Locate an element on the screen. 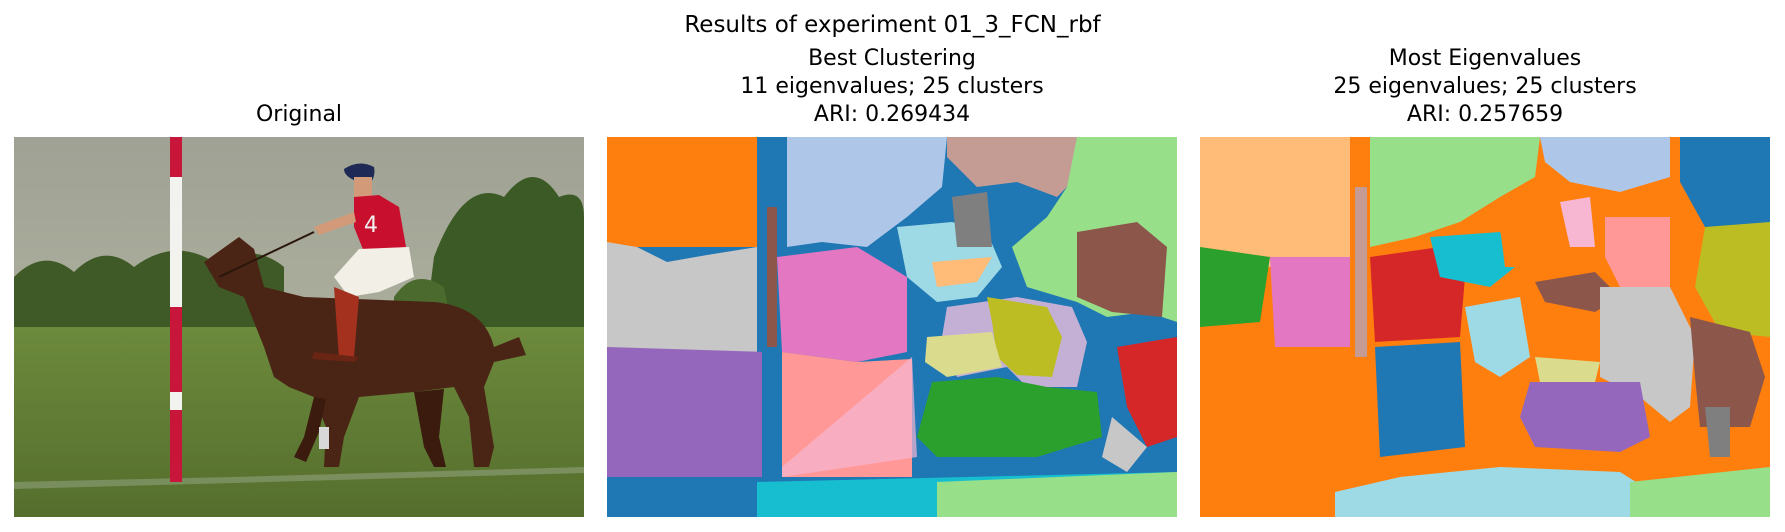 Image resolution: width=1785 pixels, height=532 pixels. panel-title-line: ARI: 0.257659 is located at coordinates (1485, 114).